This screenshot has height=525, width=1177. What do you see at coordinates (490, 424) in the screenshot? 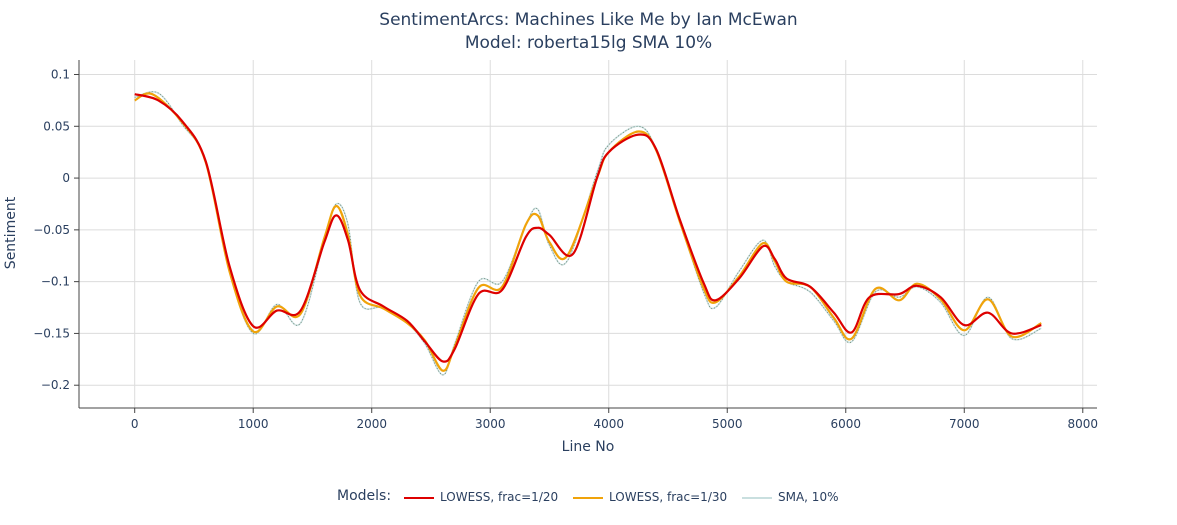
I see `x-tick-label: 3000` at bounding box center [490, 424].